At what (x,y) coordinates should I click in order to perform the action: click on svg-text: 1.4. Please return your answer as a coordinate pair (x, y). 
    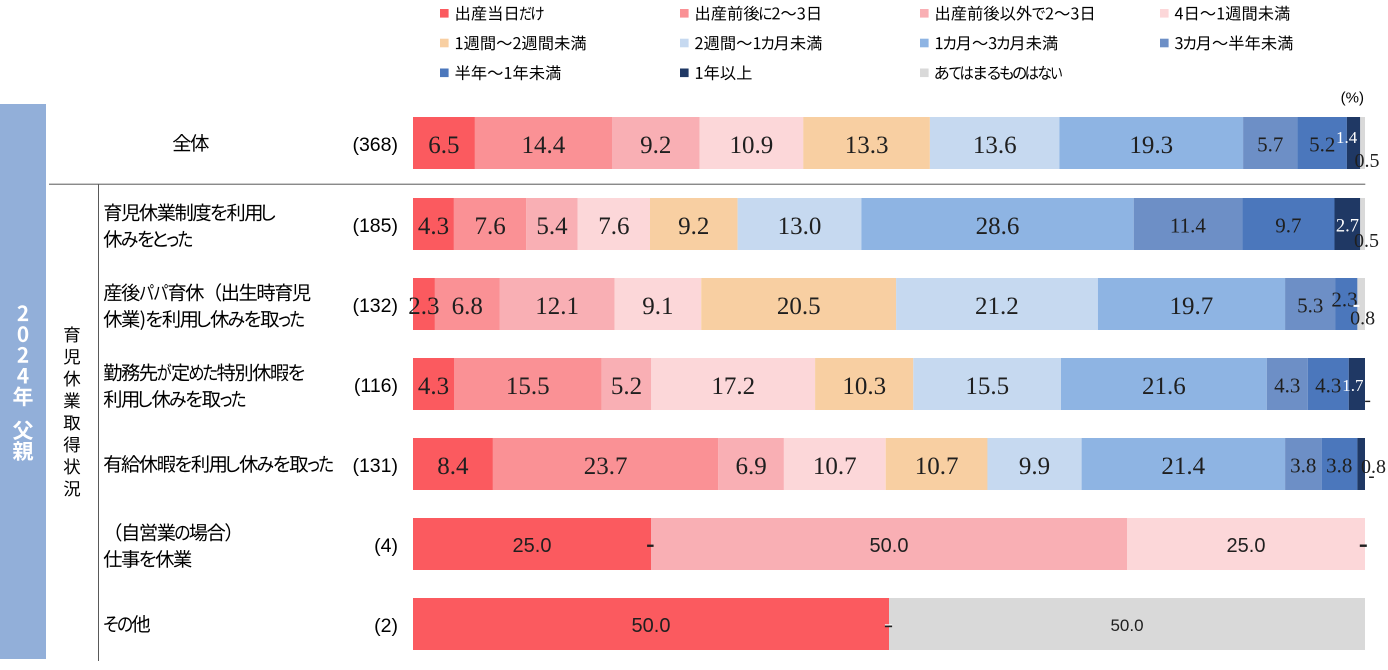
    Looking at the image, I should click on (1347, 137).